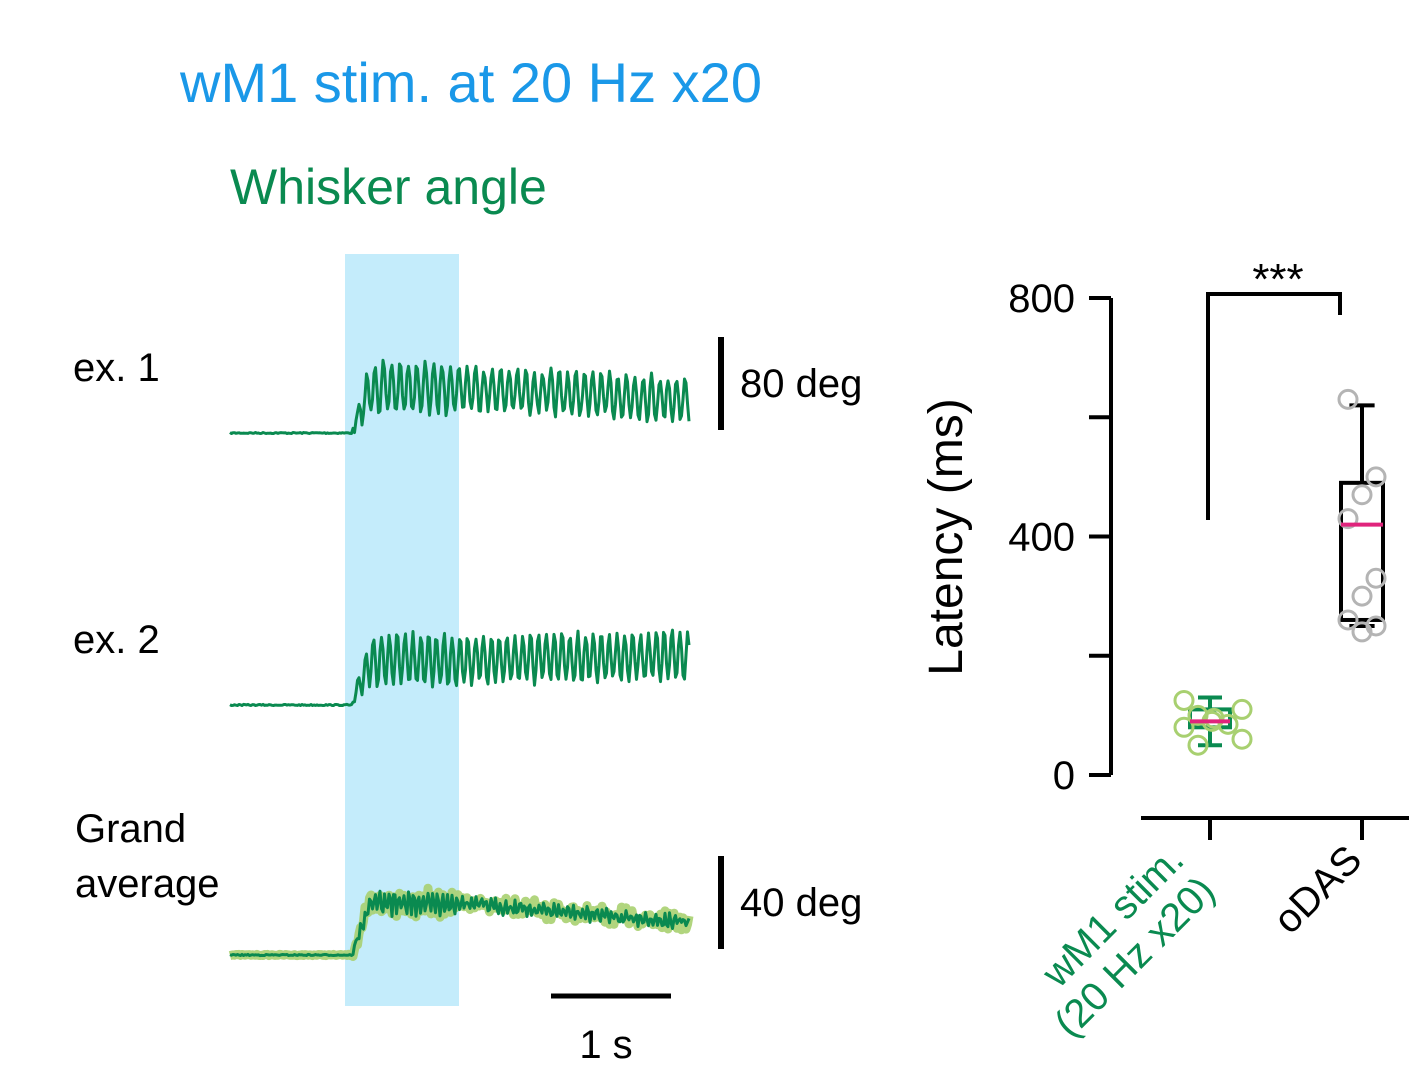  What do you see at coordinates (116, 640) in the screenshot?
I see `trace-label-ex2: ex. 2` at bounding box center [116, 640].